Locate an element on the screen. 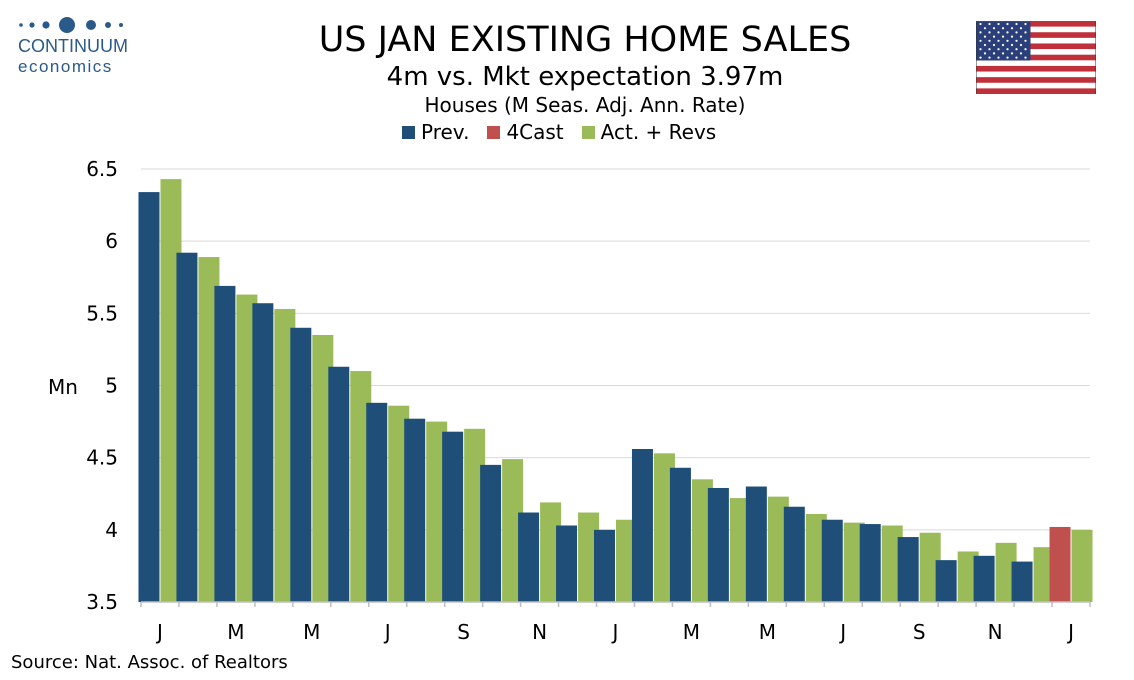  legend-label-4cast: 4Cast is located at coordinates (535, 132).